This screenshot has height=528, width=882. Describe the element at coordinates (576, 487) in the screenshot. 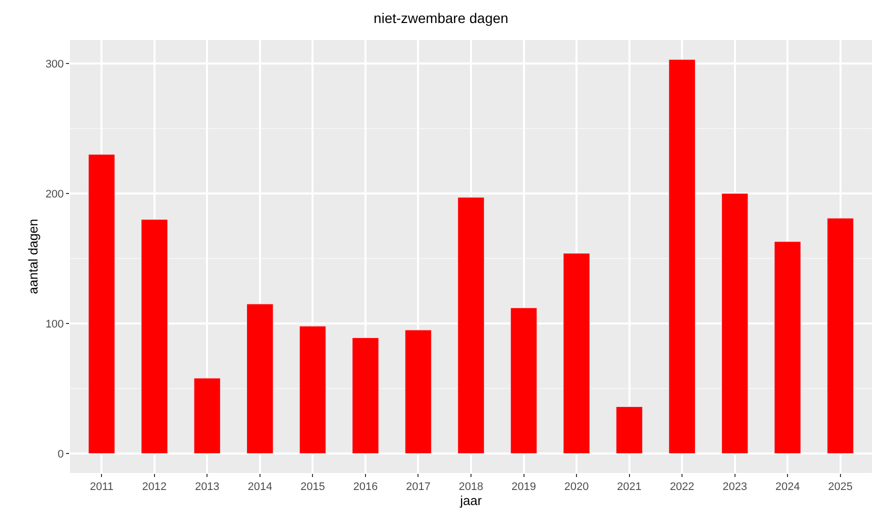

I see `x-tick-label: 2020` at that location.